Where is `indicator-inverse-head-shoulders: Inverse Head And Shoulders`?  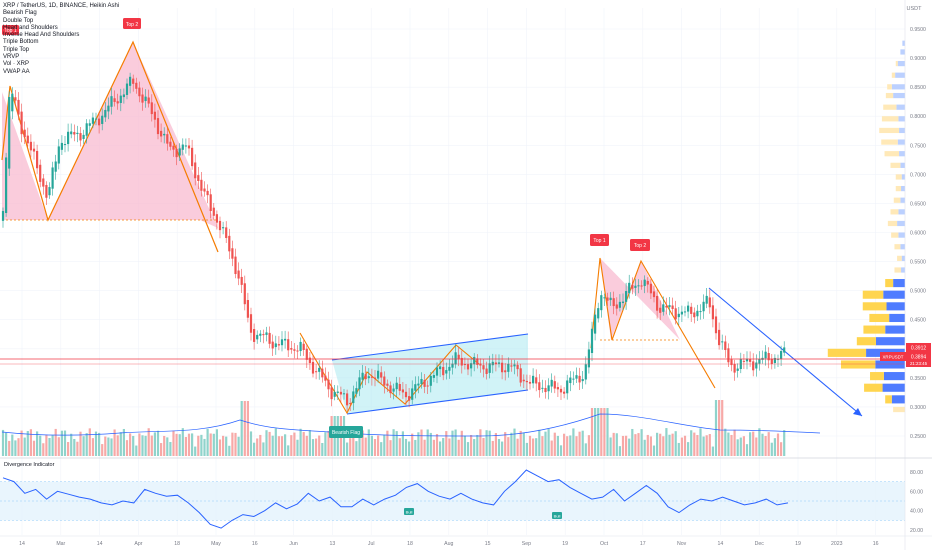 indicator-inverse-head-shoulders: Inverse Head And Shoulders is located at coordinates (41, 35).